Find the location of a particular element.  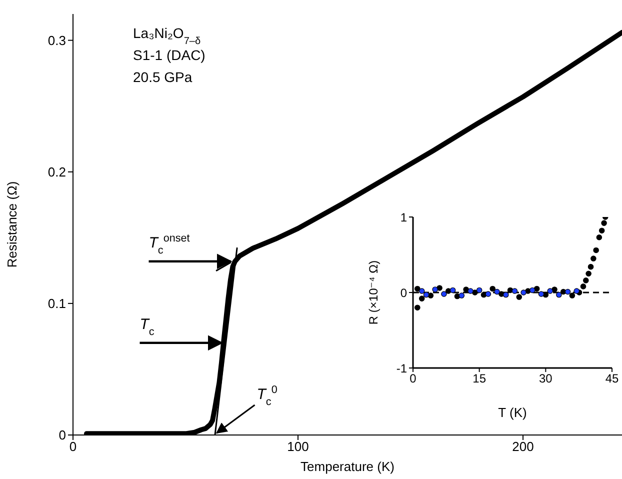

x-tick-label: 45 is located at coordinates (612, 379).